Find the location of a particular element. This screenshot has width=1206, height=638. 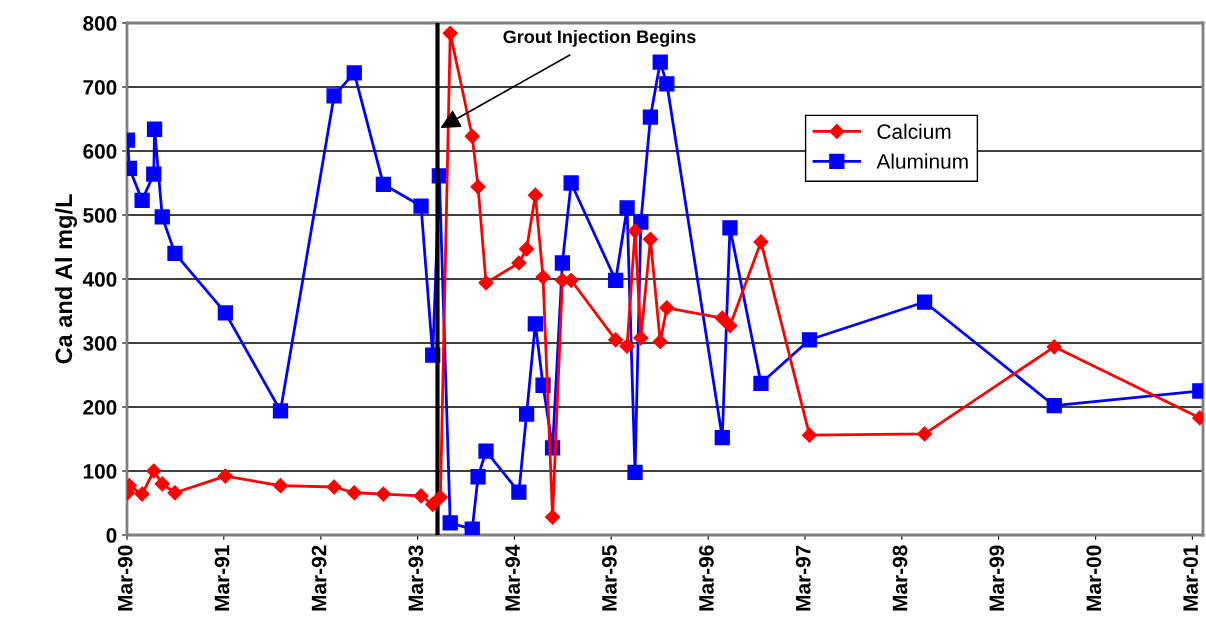

x-tick-label: Mar-99 is located at coordinates (997, 578).